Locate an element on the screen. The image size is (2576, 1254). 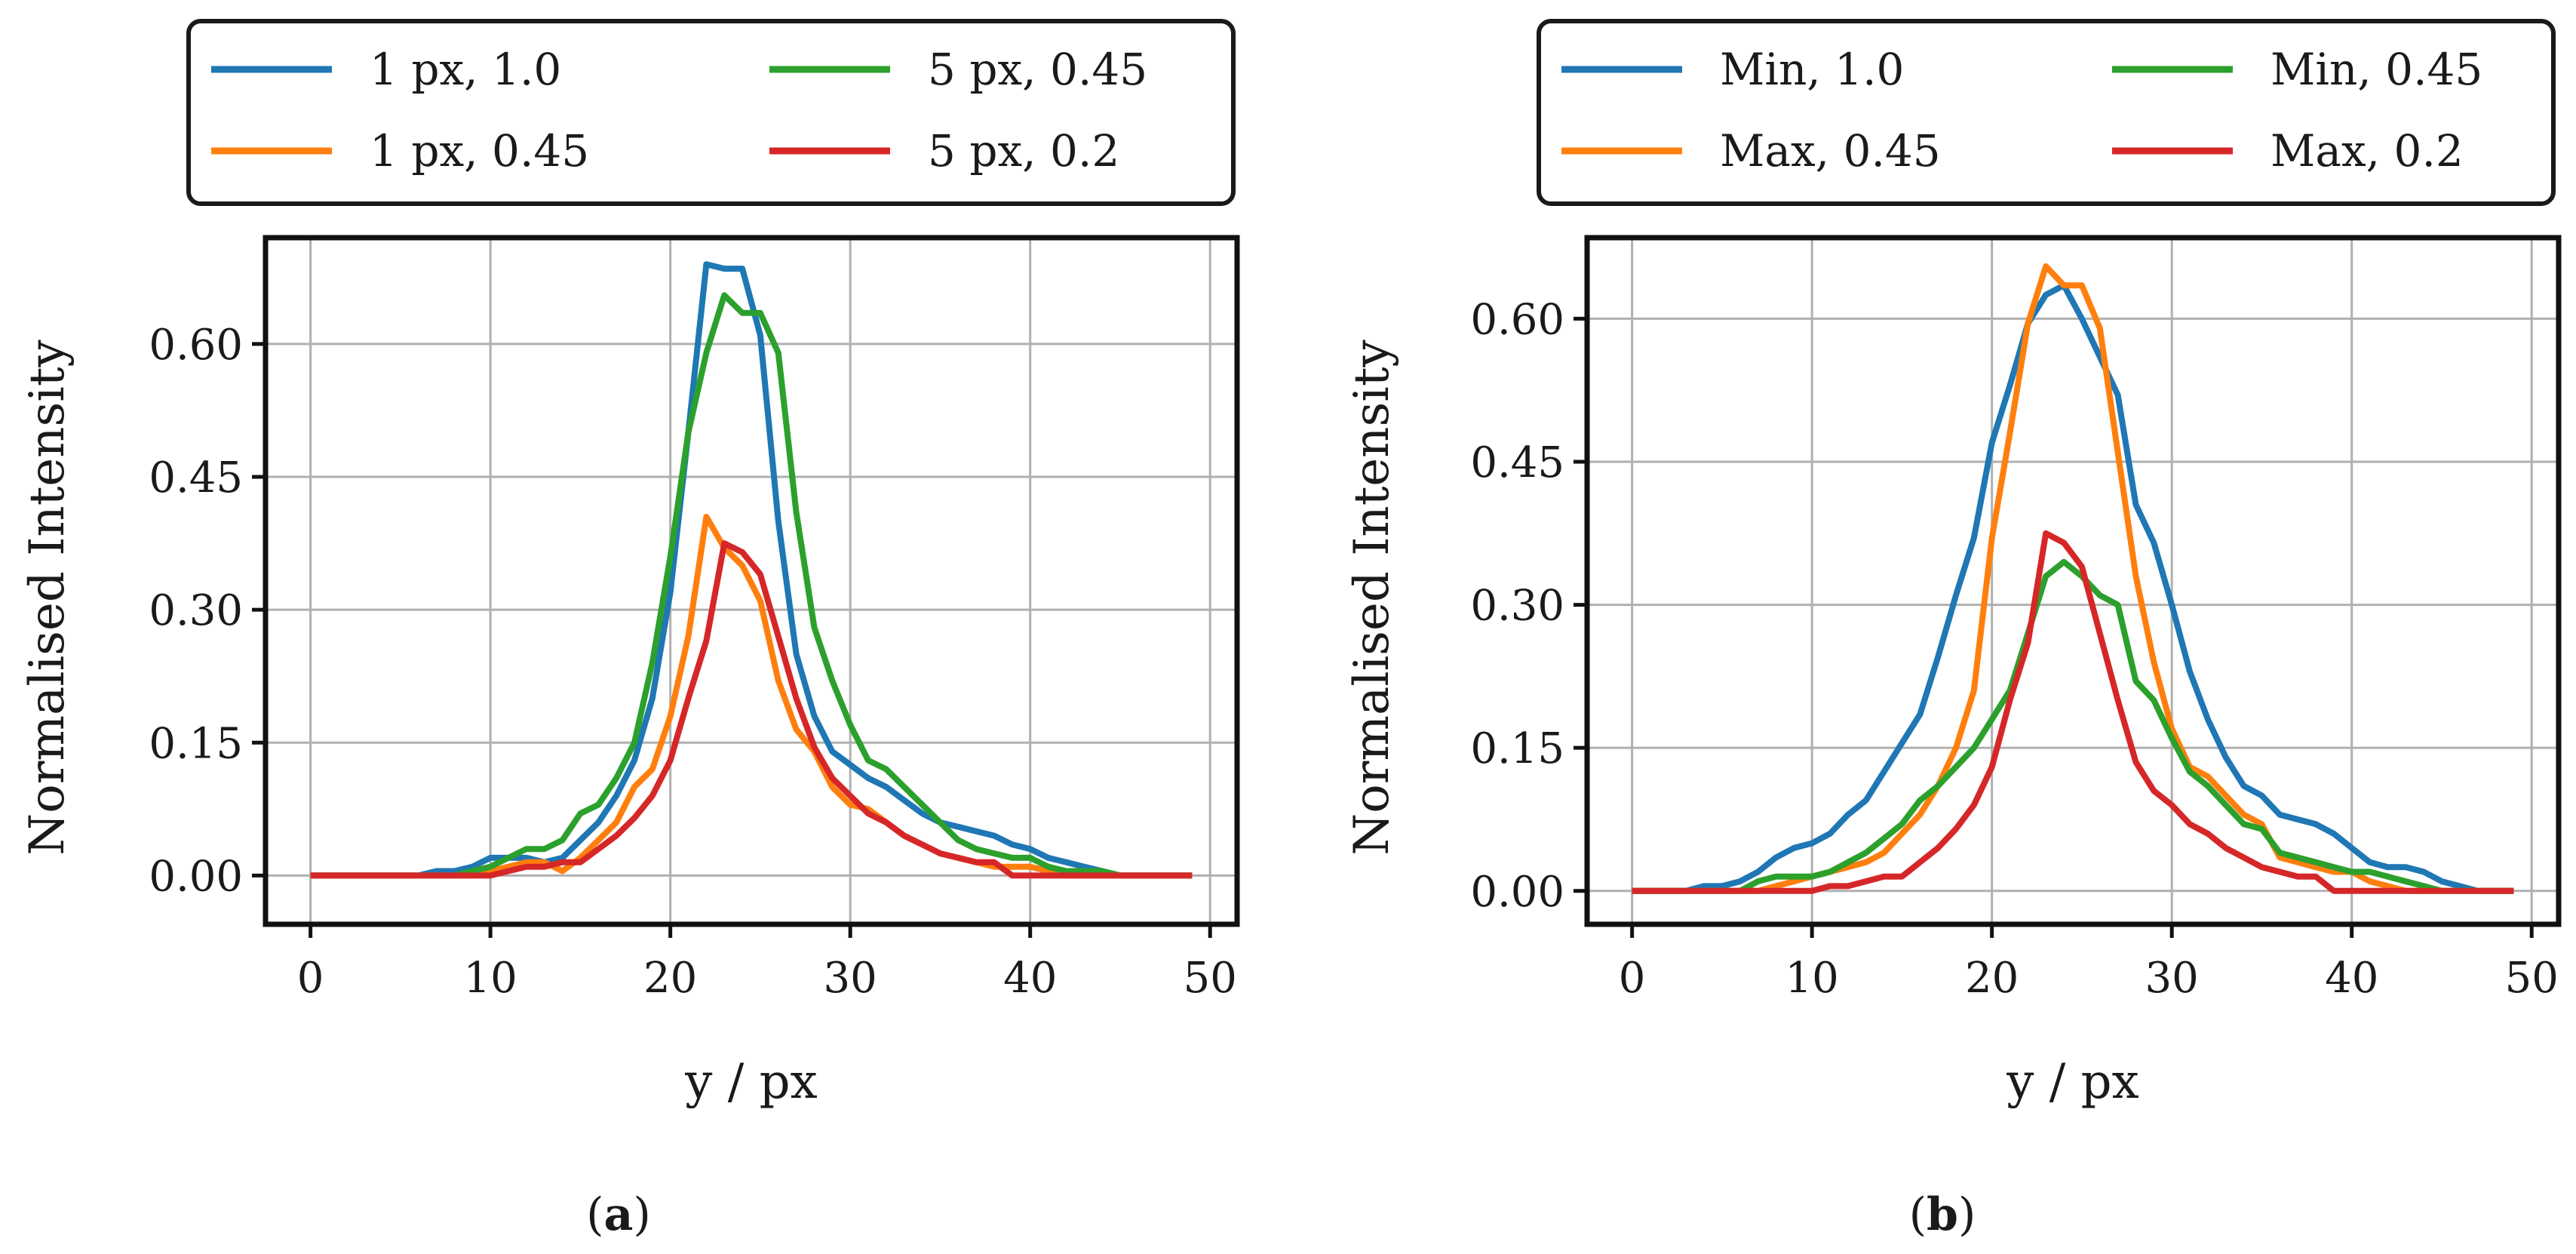
legend-label-1: Min, 1.0 is located at coordinates (1812, 69).